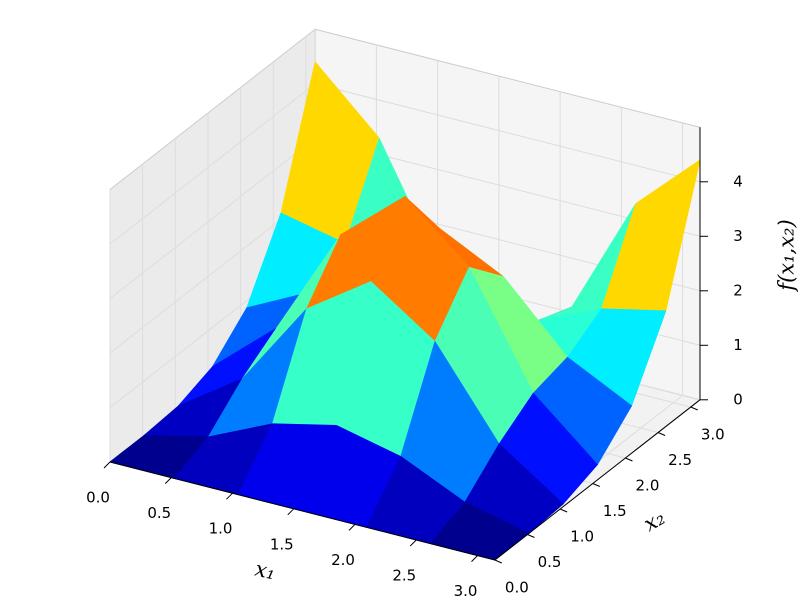 The image size is (800, 600). What do you see at coordinates (738, 399) in the screenshot?
I see `tick-label: 0` at bounding box center [738, 399].